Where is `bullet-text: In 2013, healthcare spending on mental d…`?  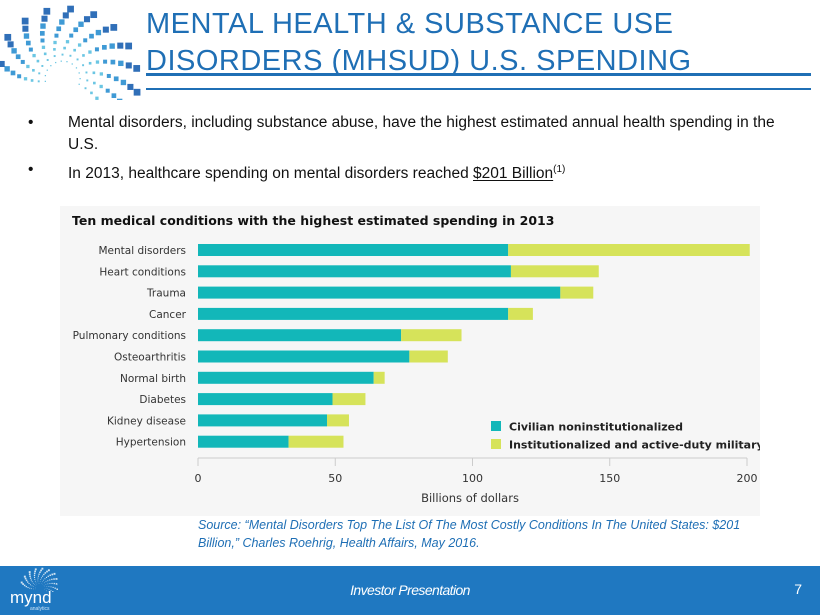 bullet-text: In 2013, healthcare spending on mental d… is located at coordinates (316, 172).